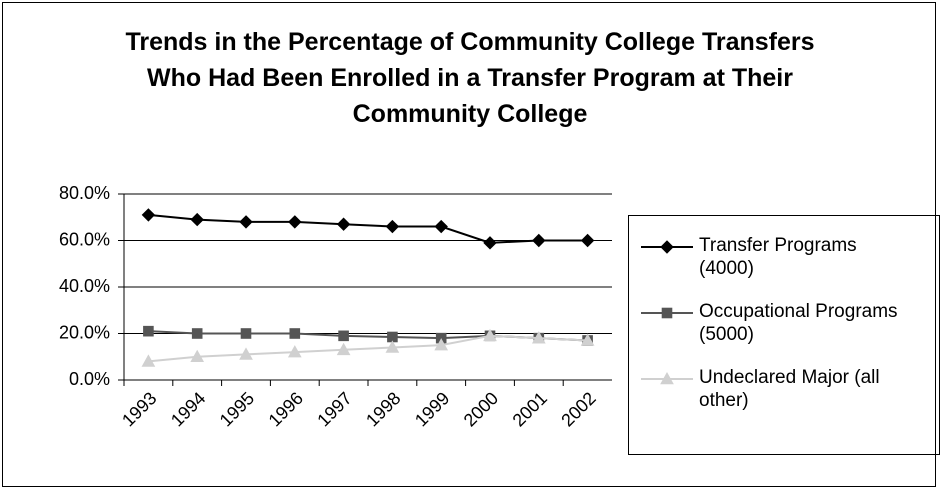  Describe the element at coordinates (789, 389) in the screenshot. I see `legend-label: Undeclared Major (all other)` at that location.